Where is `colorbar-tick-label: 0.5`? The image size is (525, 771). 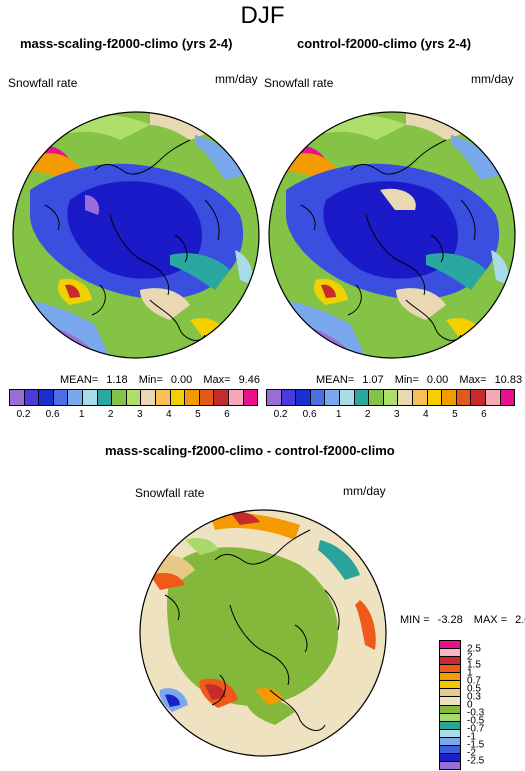 colorbar-tick-label: 0.5 is located at coordinates (474, 689).